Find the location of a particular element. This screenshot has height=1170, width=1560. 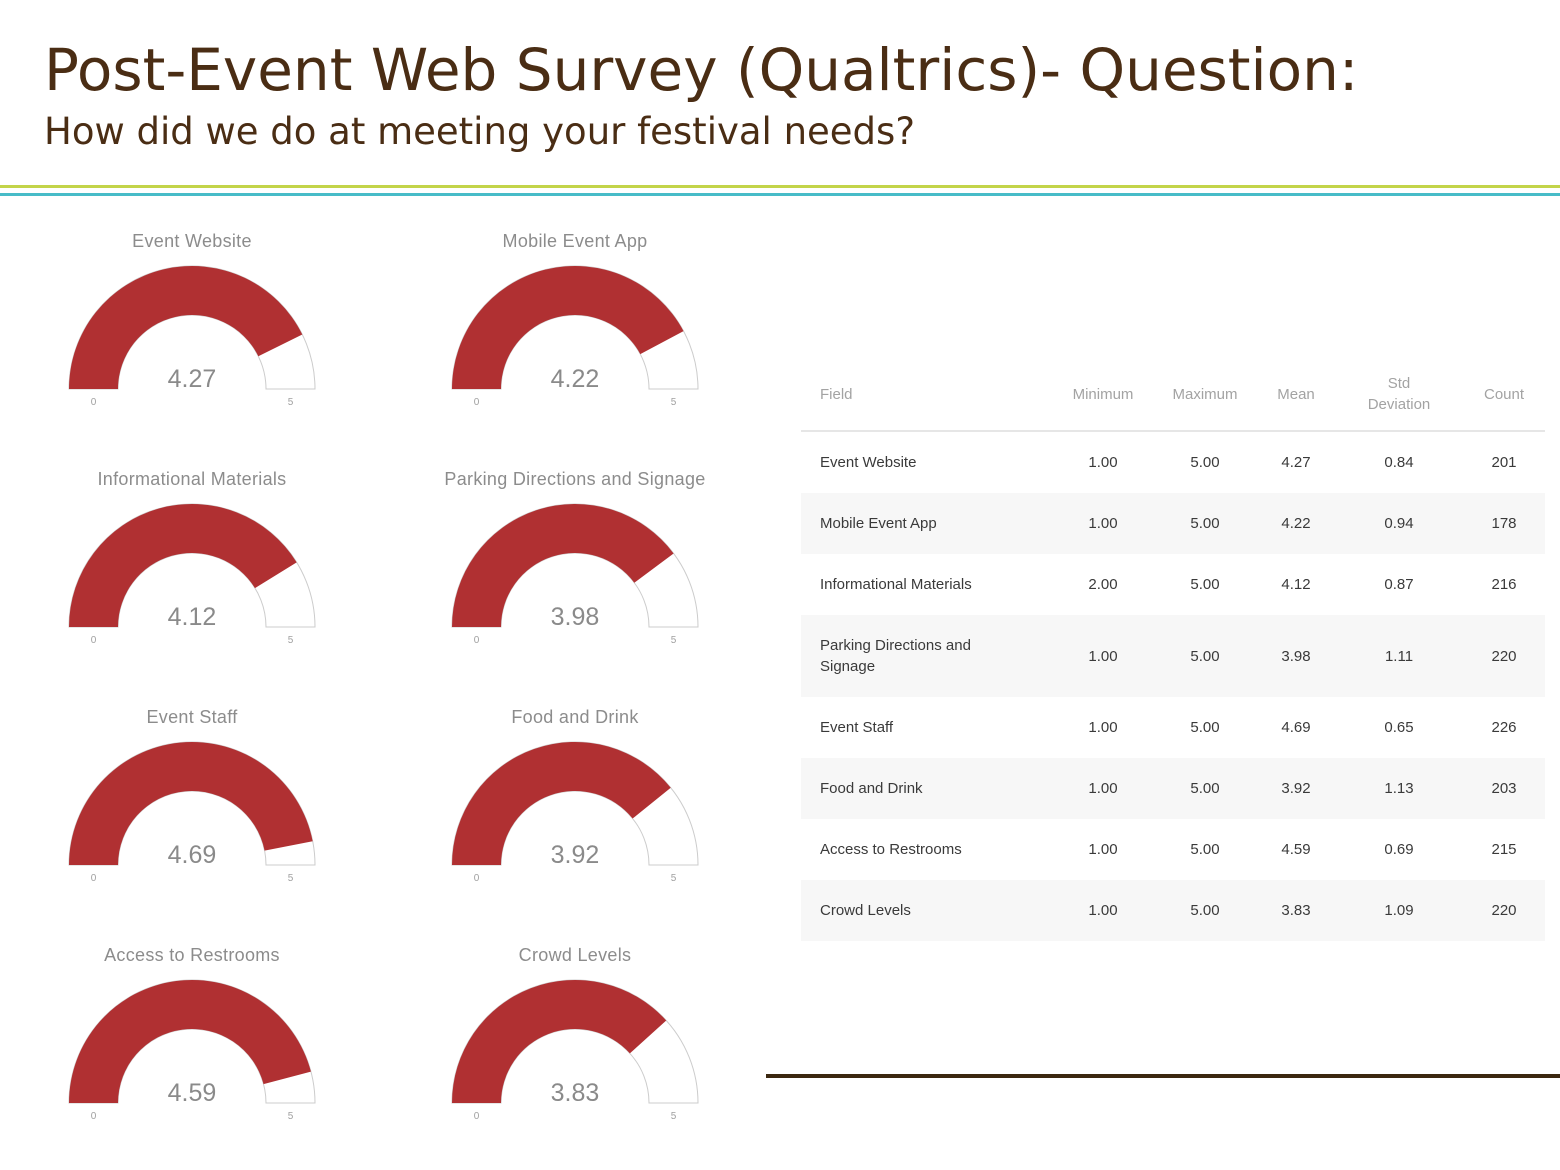

gauge: 4.12 0 5 Informational Materials is located at coordinates (192, 569).